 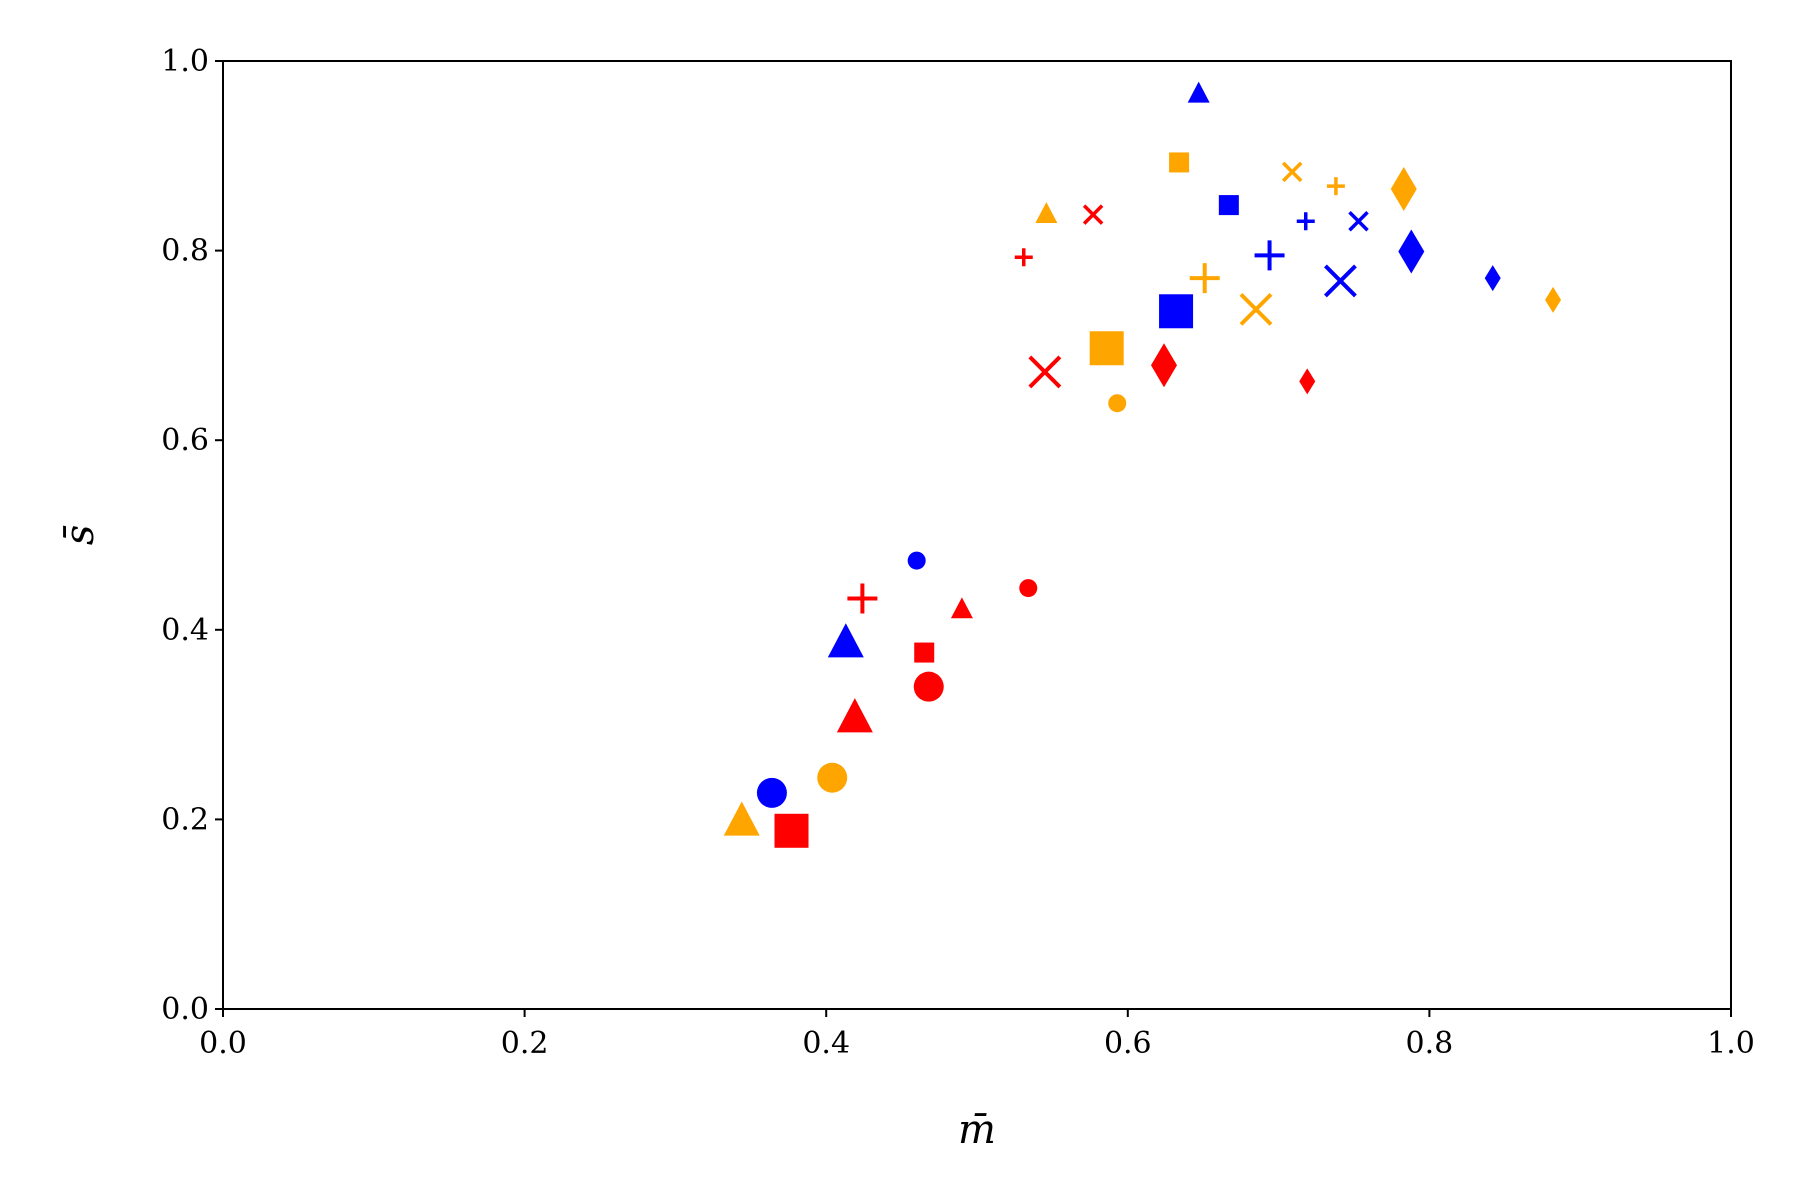 What do you see at coordinates (185, 440) in the screenshot?
I see `y-tick-label: 0.6` at bounding box center [185, 440].